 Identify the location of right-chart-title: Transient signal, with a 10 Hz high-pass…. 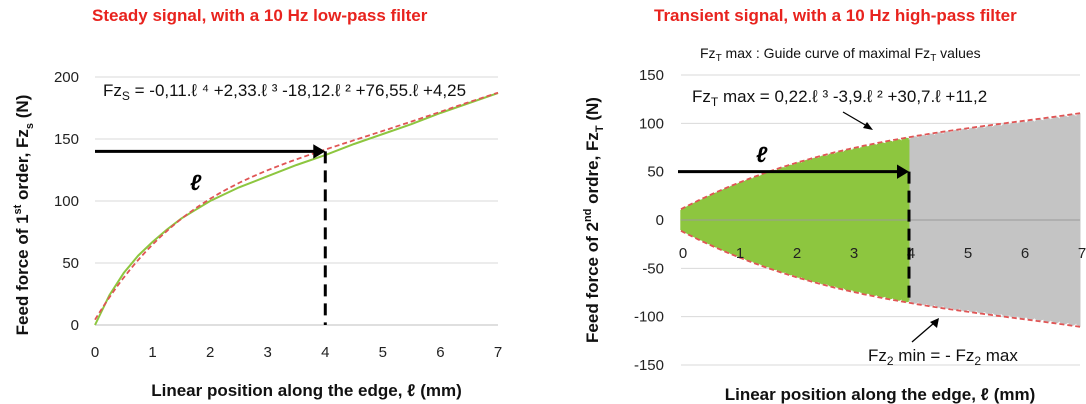
(835, 15).